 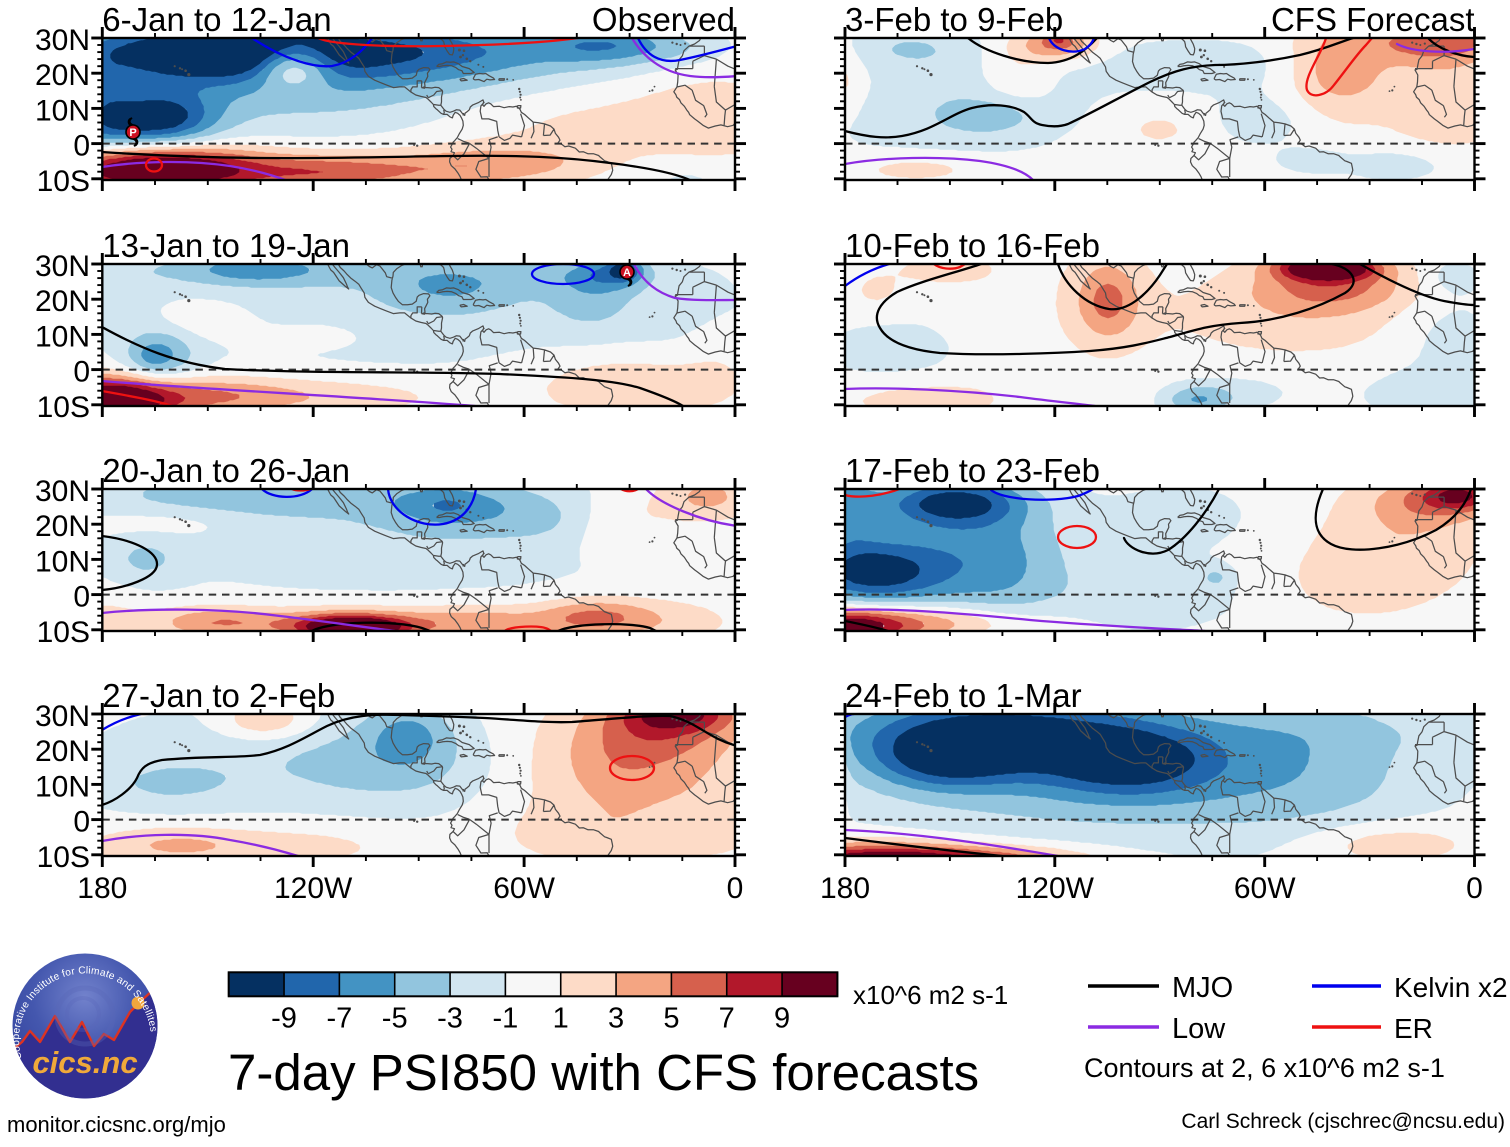 What do you see at coordinates (1264, 1068) in the screenshot?
I see `svg-text: Contours at 2, 6 x10^6 m2 s-1` at bounding box center [1264, 1068].